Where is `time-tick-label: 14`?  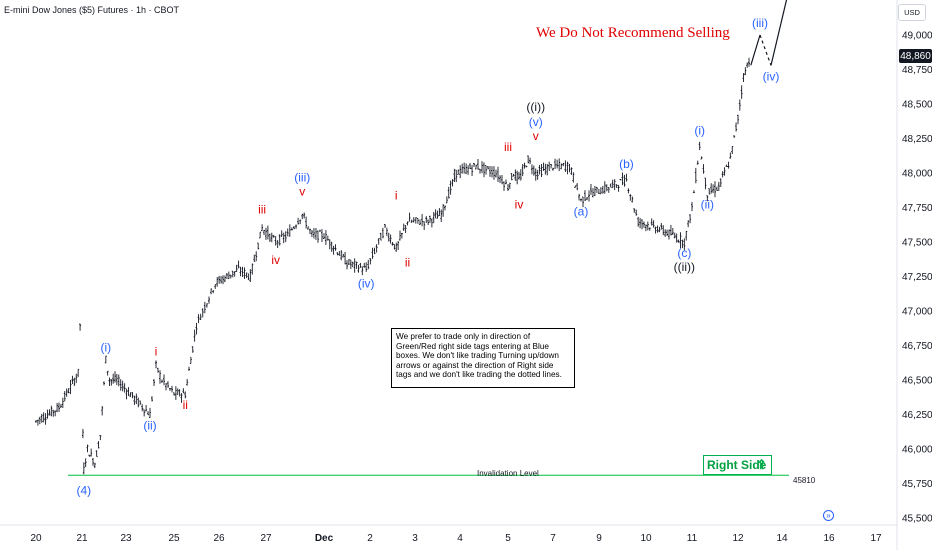
time-tick-label: 14 is located at coordinates (782, 538).